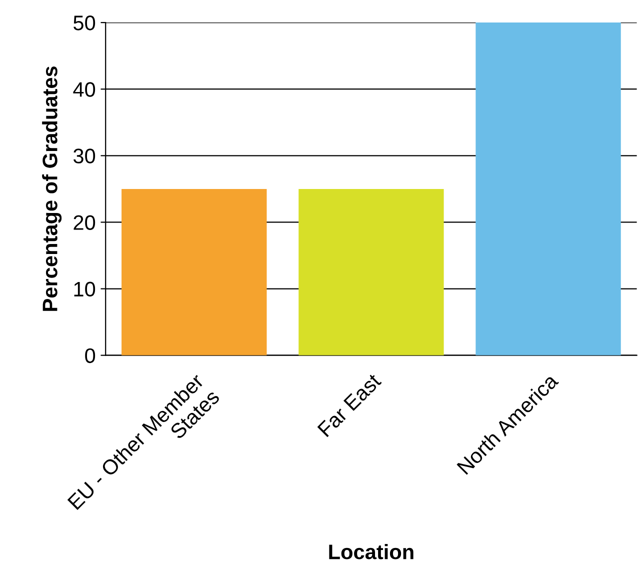 This screenshot has height=564, width=640. Describe the element at coordinates (85, 289) in the screenshot. I see `y-tick-label: 10` at that location.